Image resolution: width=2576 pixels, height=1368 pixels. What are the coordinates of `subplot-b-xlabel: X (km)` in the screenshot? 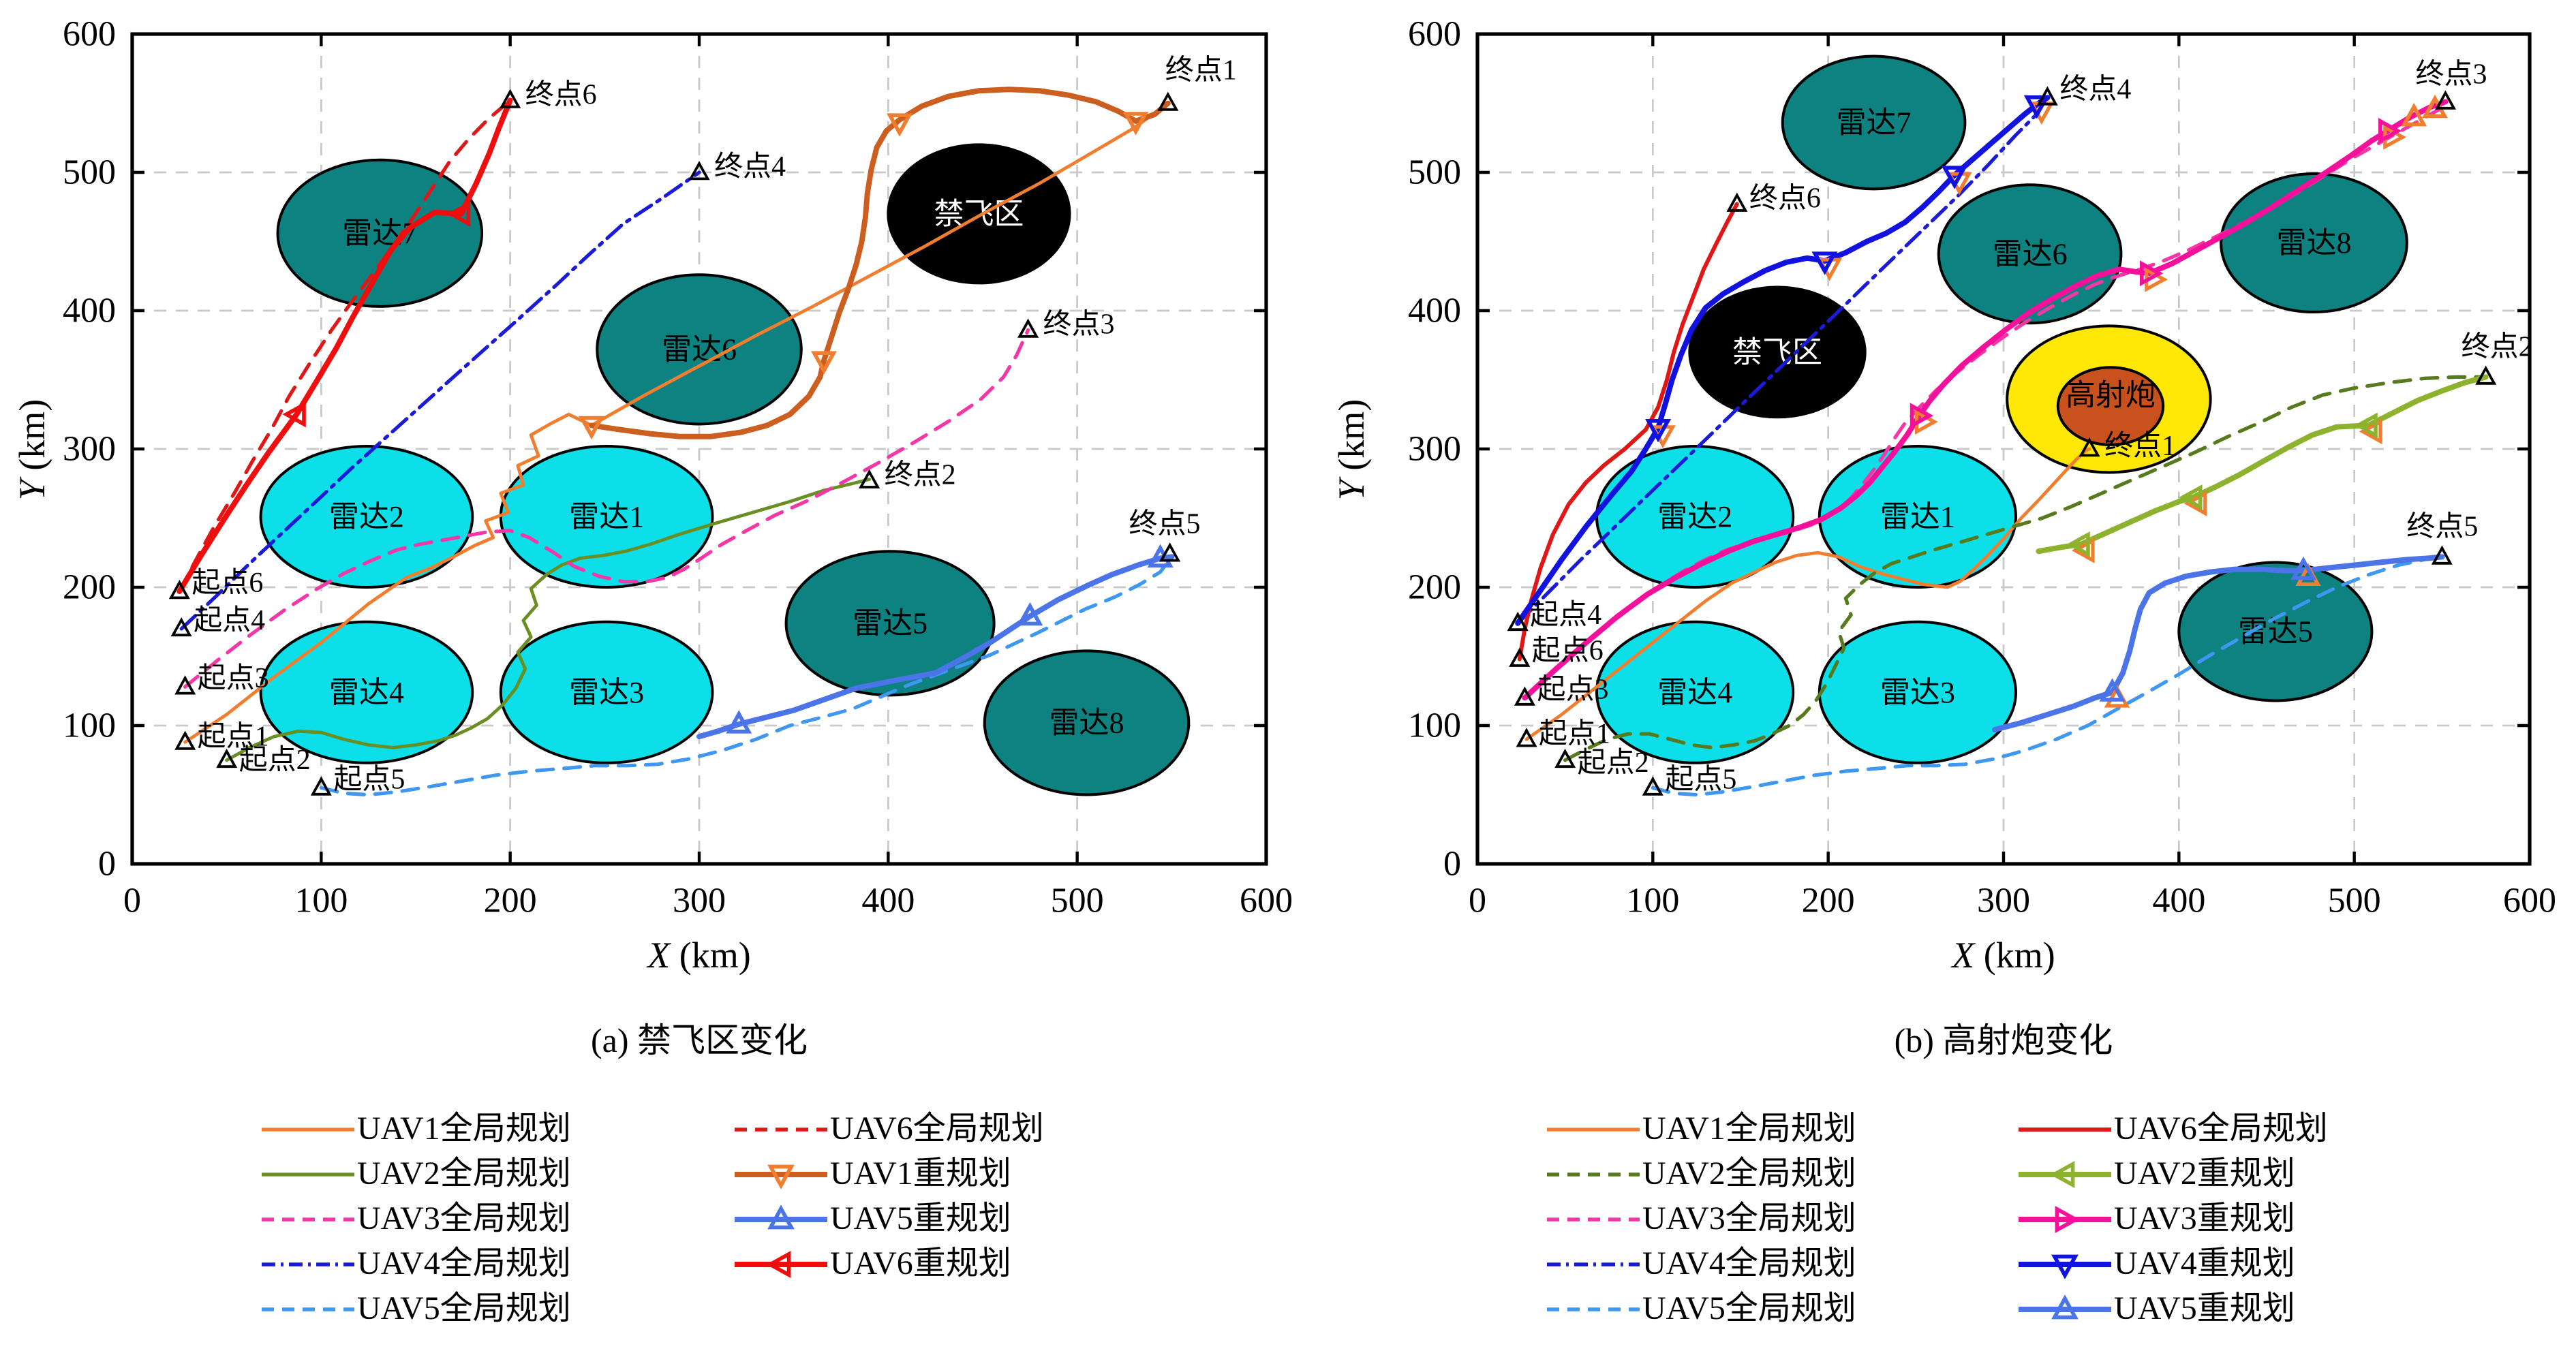 It's located at (1983, 956).